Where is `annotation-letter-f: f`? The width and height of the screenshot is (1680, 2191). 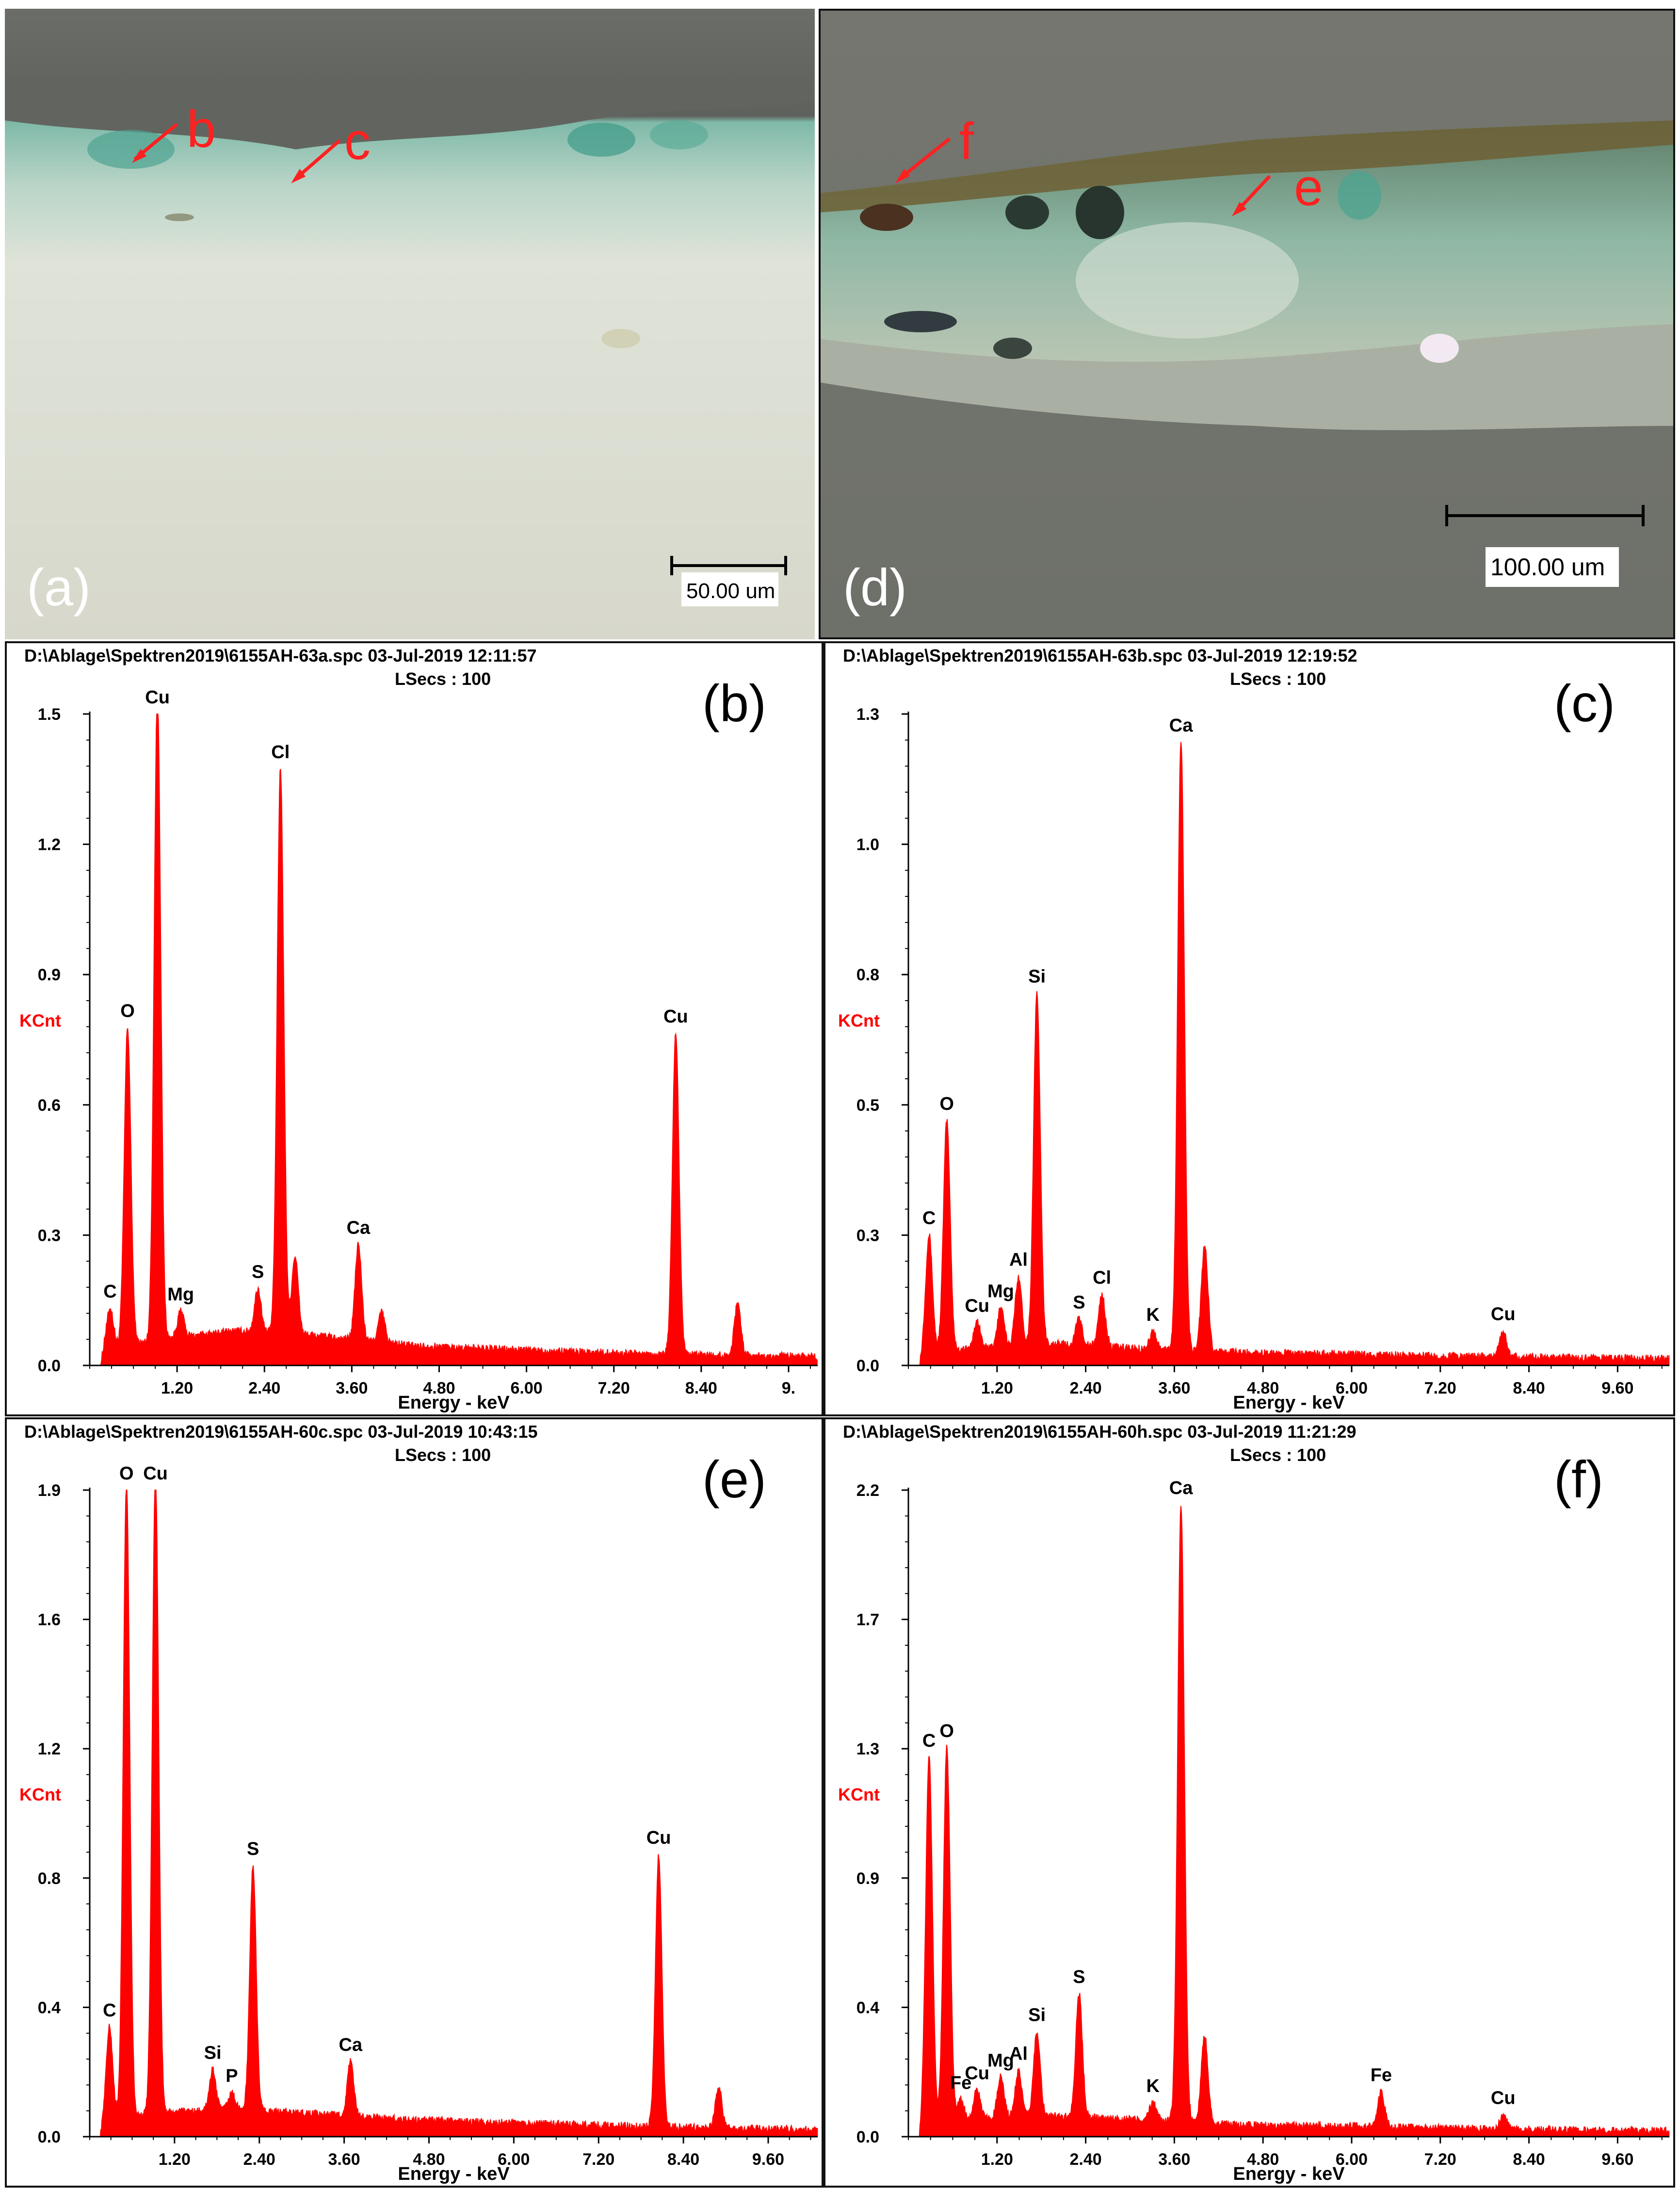 annotation-letter-f: f is located at coordinates (966, 141).